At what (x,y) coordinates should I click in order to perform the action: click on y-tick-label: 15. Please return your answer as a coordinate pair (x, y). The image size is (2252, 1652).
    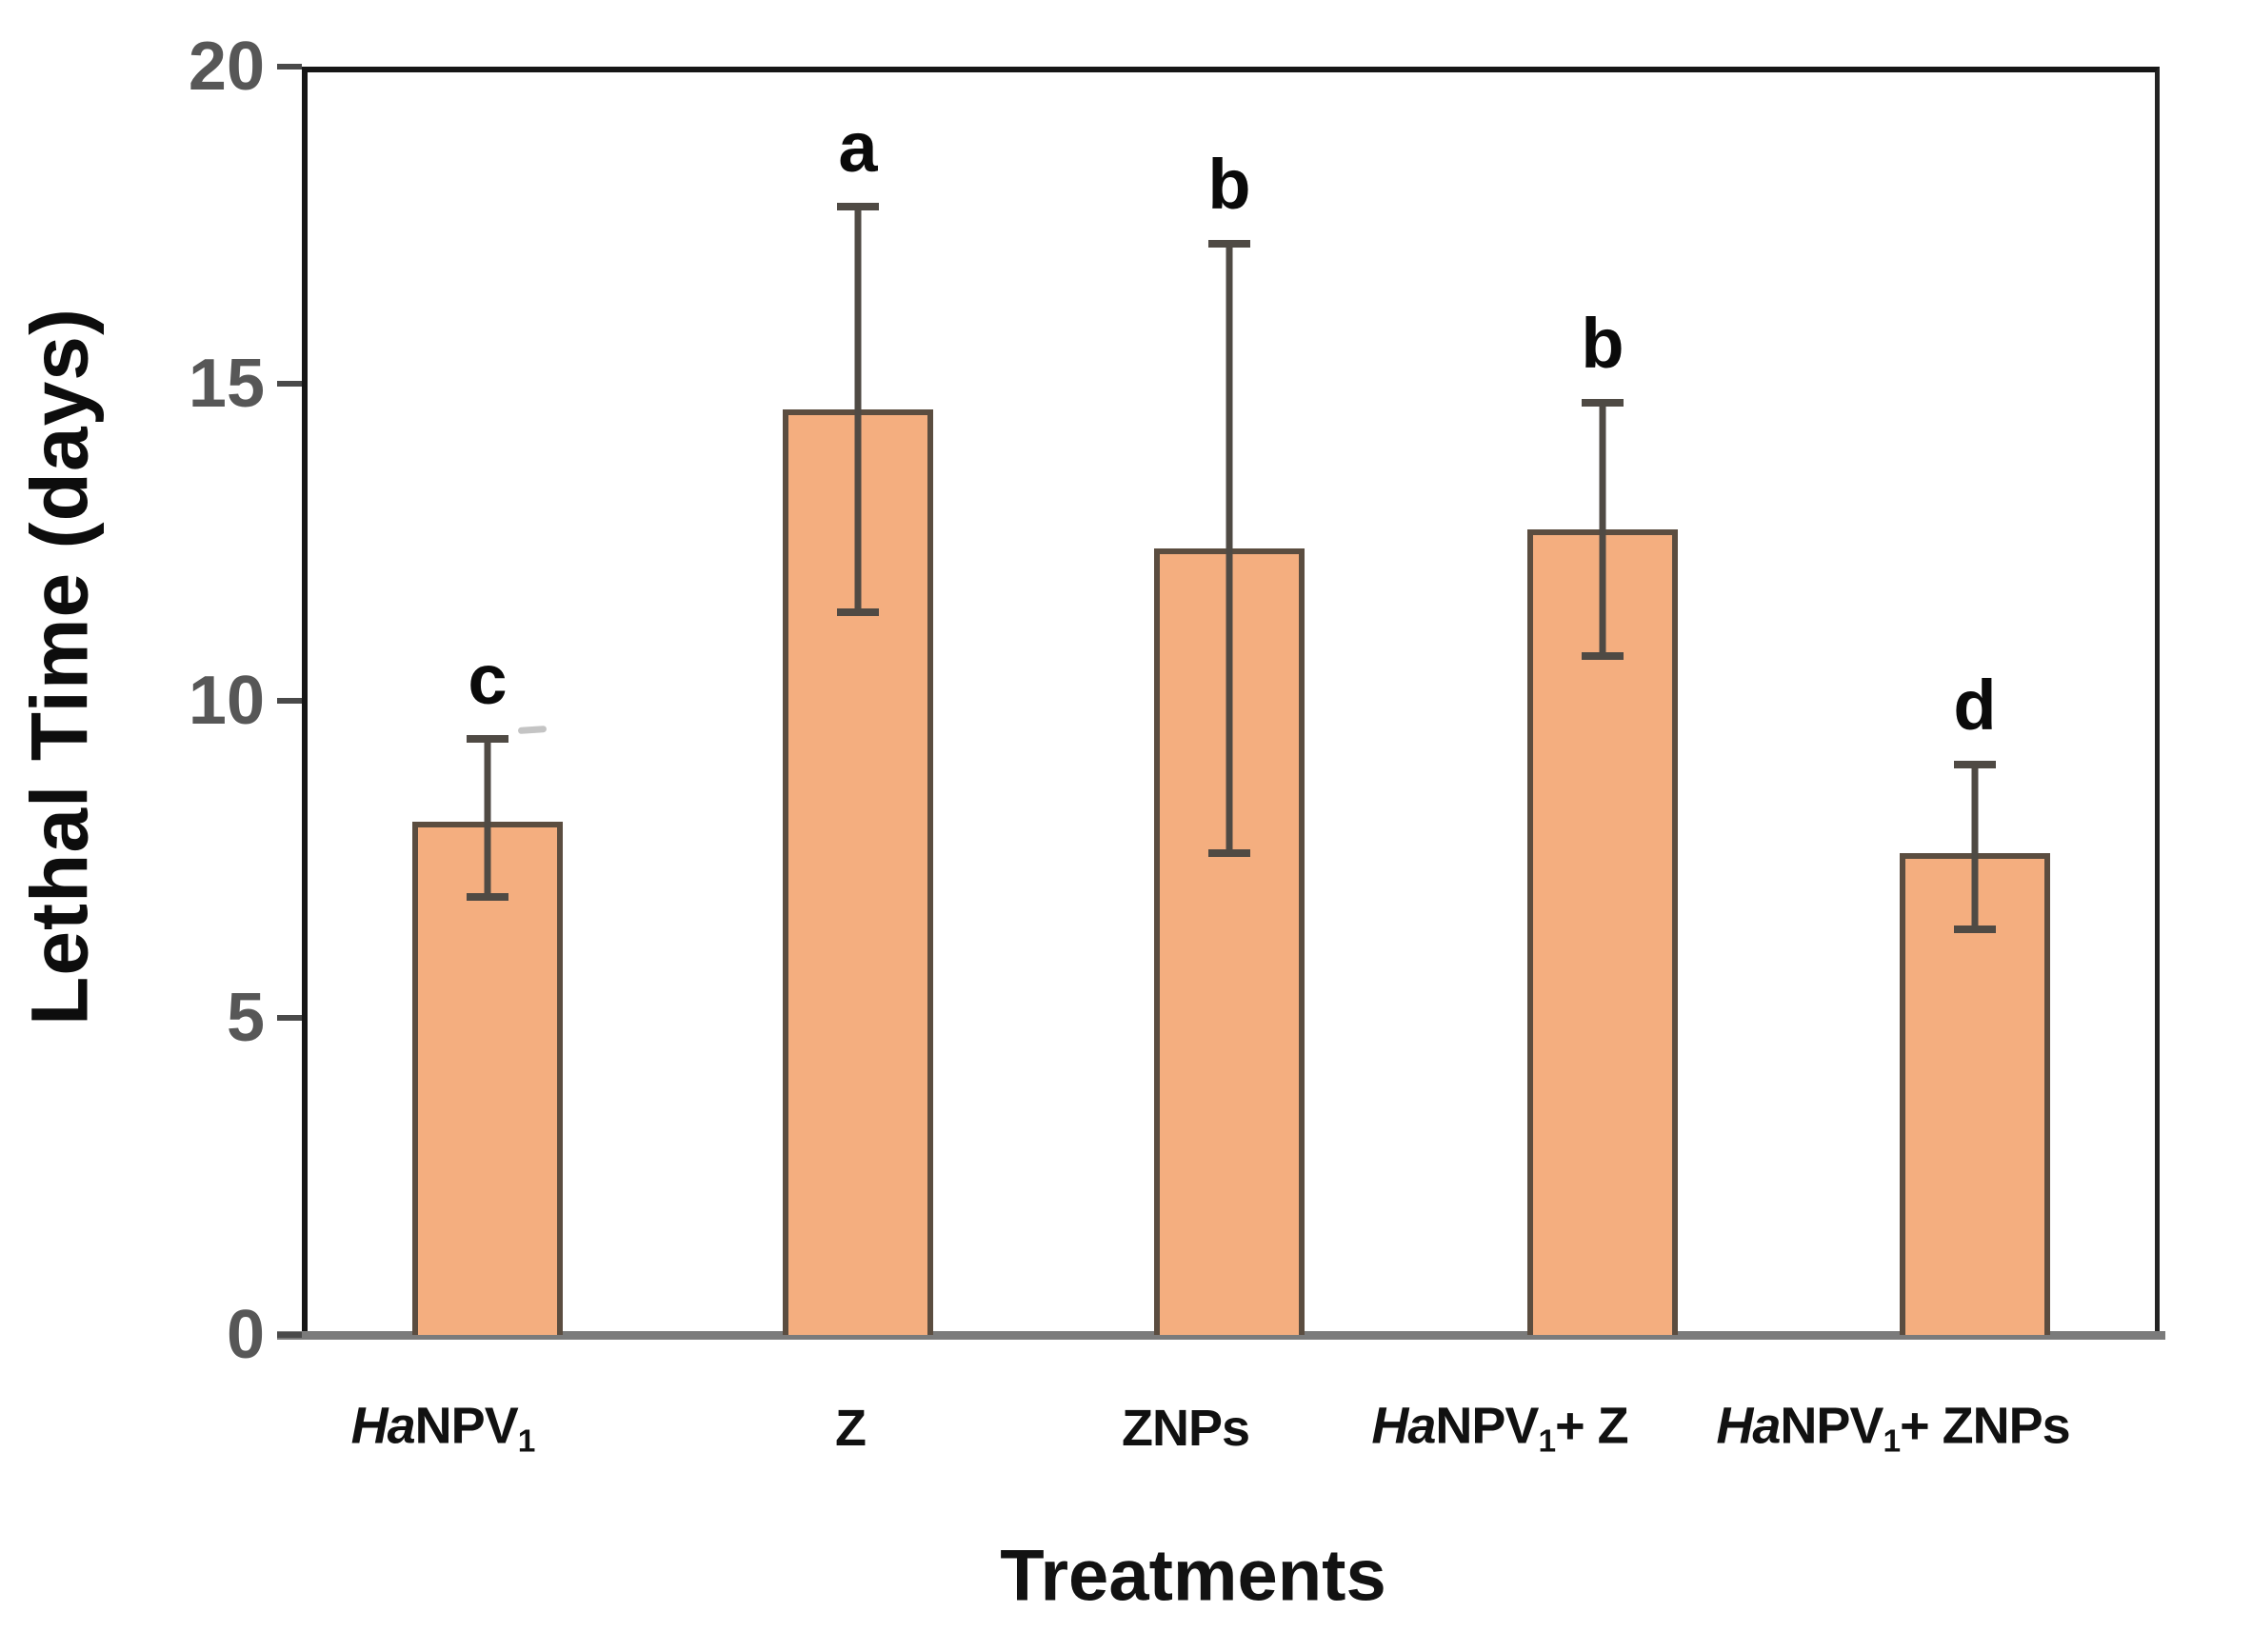
    Looking at the image, I should click on (226, 384).